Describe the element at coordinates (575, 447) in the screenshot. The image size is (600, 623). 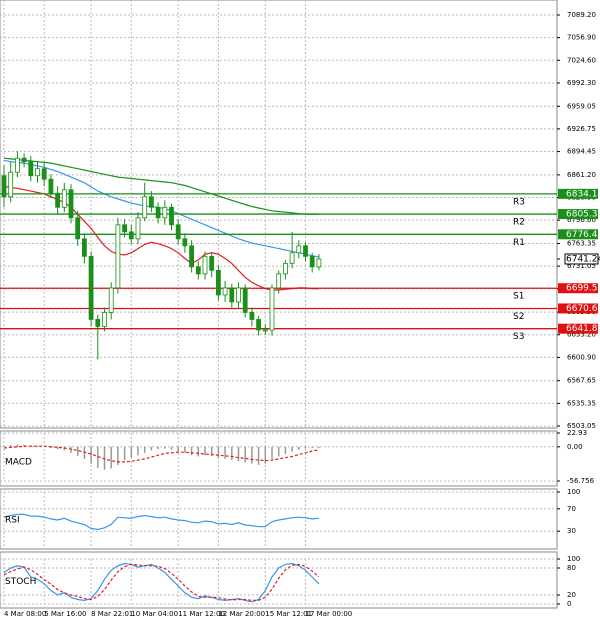
I see `y-tick-label: 0.00` at that location.